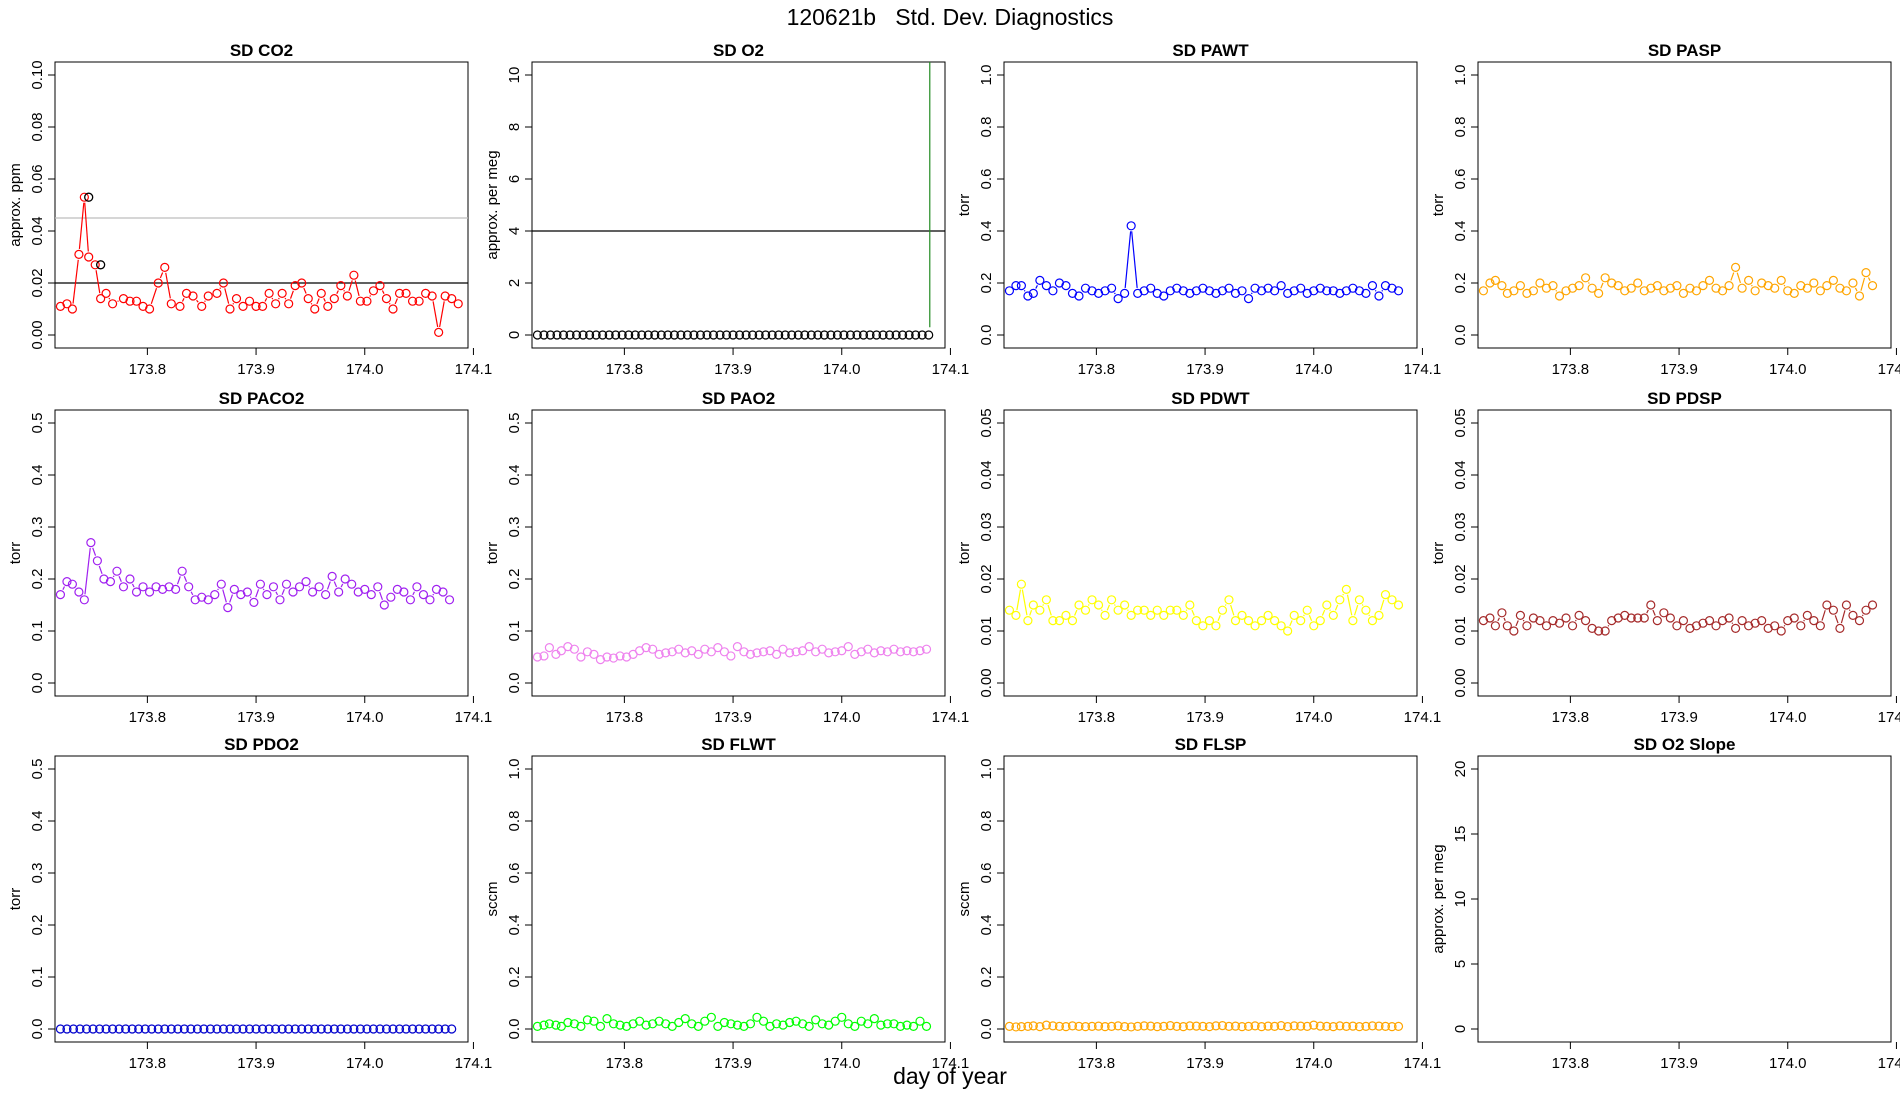 The height and width of the screenshot is (1100, 1900). Describe the element at coordinates (514, 283) in the screenshot. I see `y-tick-label: 2` at that location.